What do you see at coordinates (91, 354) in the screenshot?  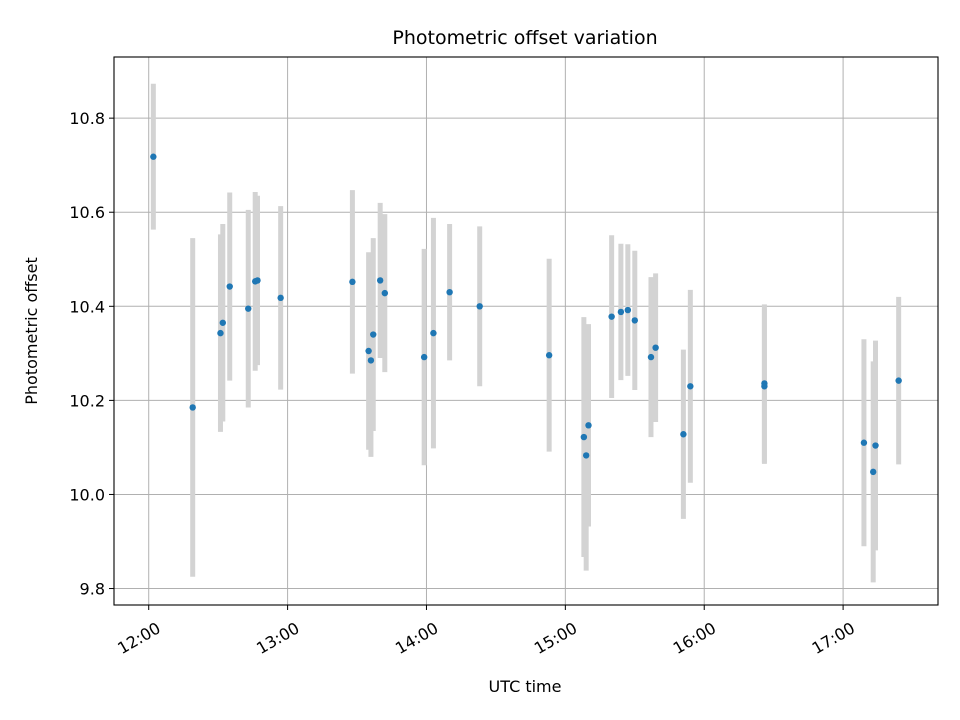 I see `y-axis-ticks: 9.8 10.0 10.2 10.4 10.6 10.8` at bounding box center [91, 354].